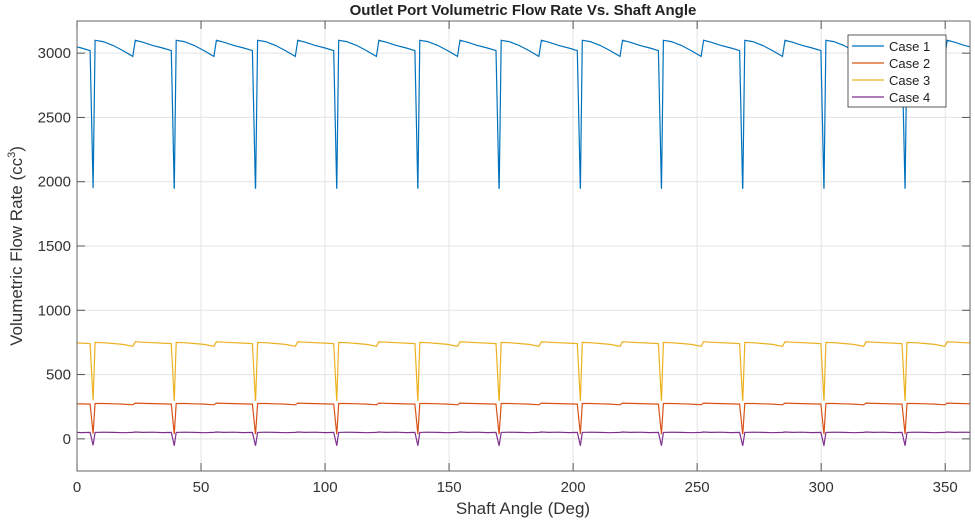  Describe the element at coordinates (449, 487) in the screenshot. I see `x-tick-label: 150` at that location.